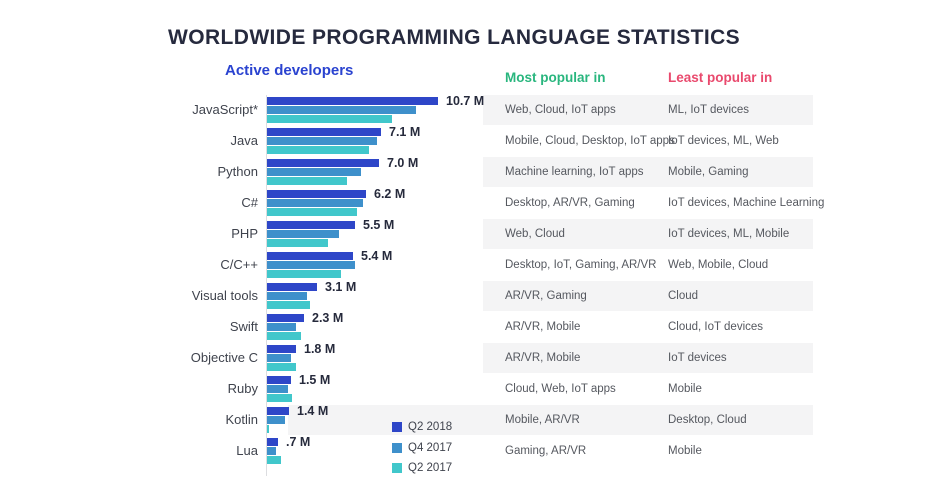  Describe the element at coordinates (555, 77) in the screenshot. I see `most-popular-header: Most popular in` at that location.